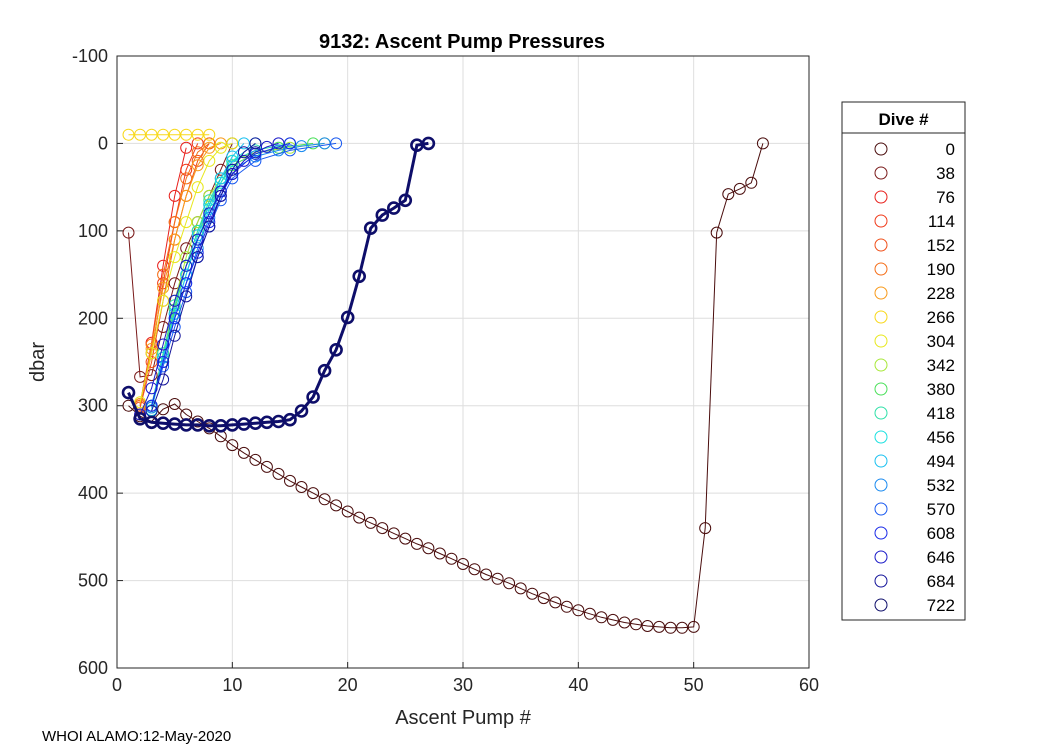  Describe the element at coordinates (93, 493) in the screenshot. I see `y-tick-label: 400` at that location.